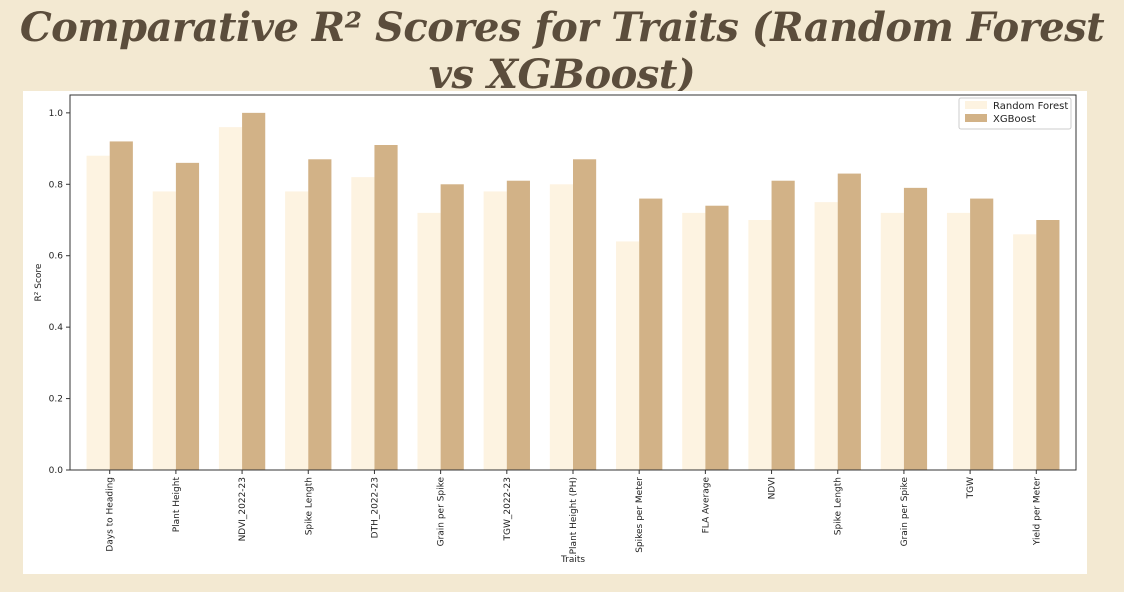 This screenshot has height=592, width=1124. What do you see at coordinates (39, 282) in the screenshot?
I see `y-axis-label: R² Score` at bounding box center [39, 282].